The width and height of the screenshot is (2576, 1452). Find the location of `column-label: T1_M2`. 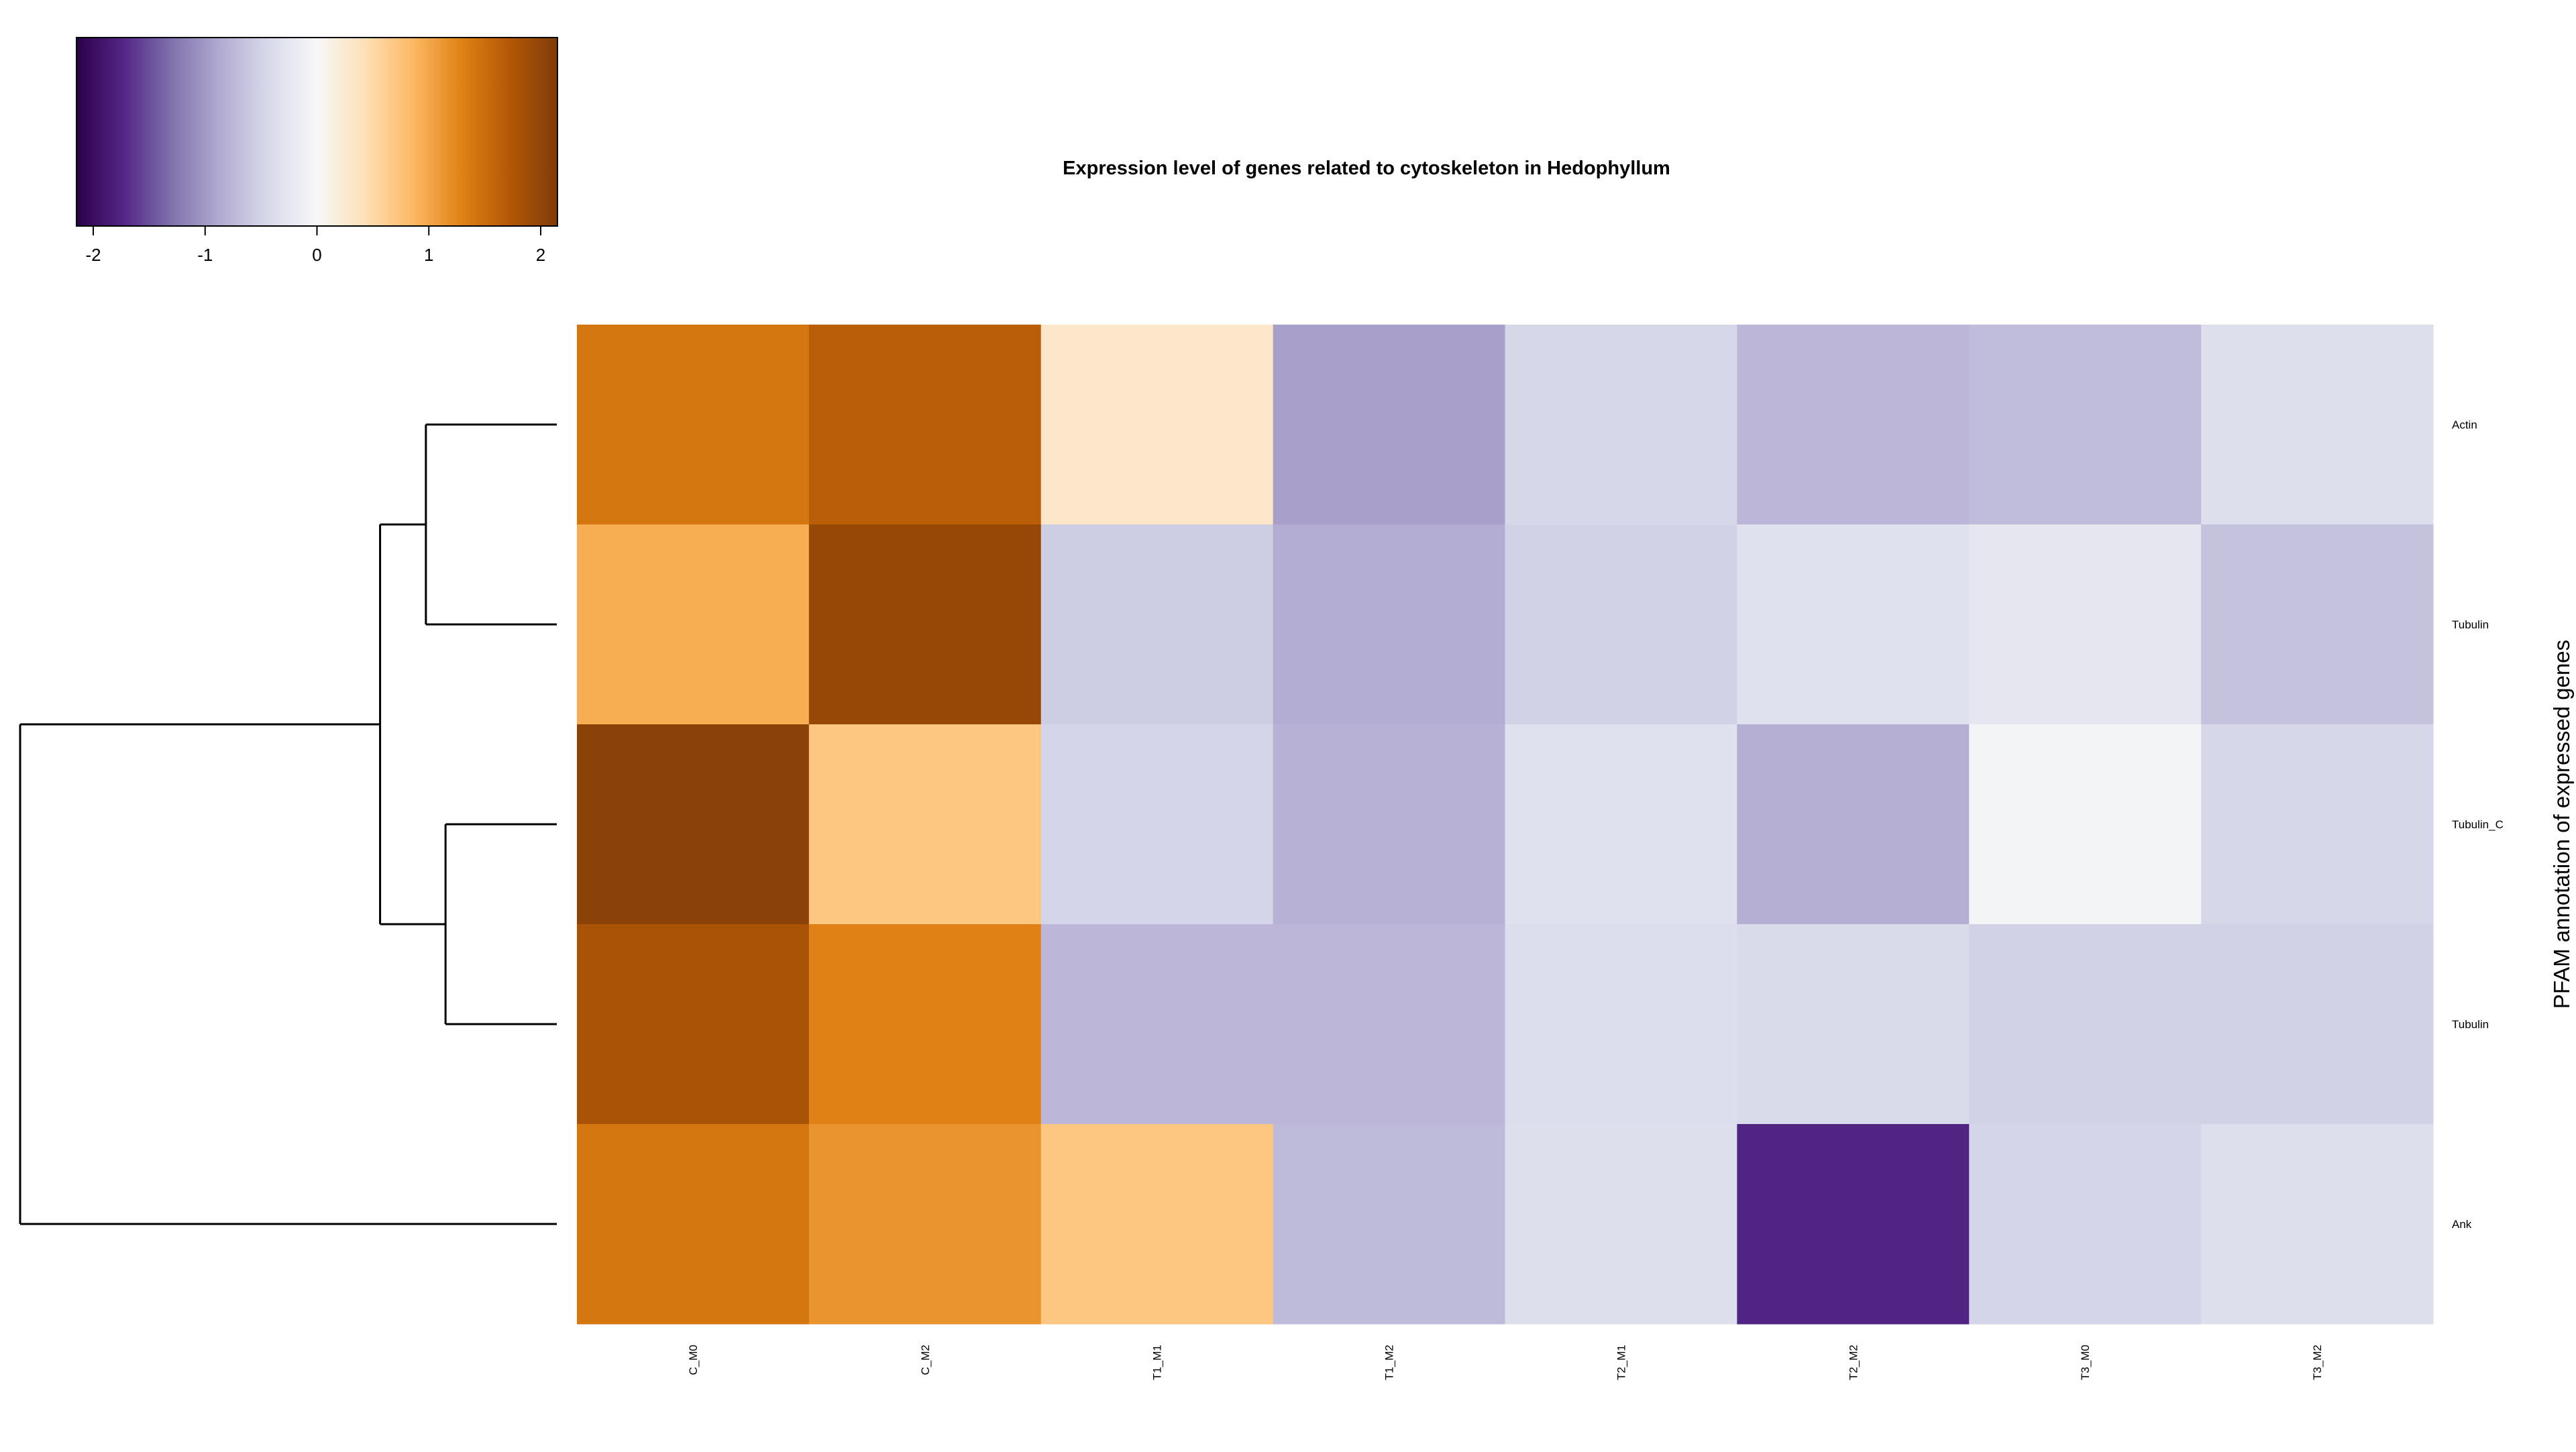

column-label: T1_M2 is located at coordinates (1389, 1362).